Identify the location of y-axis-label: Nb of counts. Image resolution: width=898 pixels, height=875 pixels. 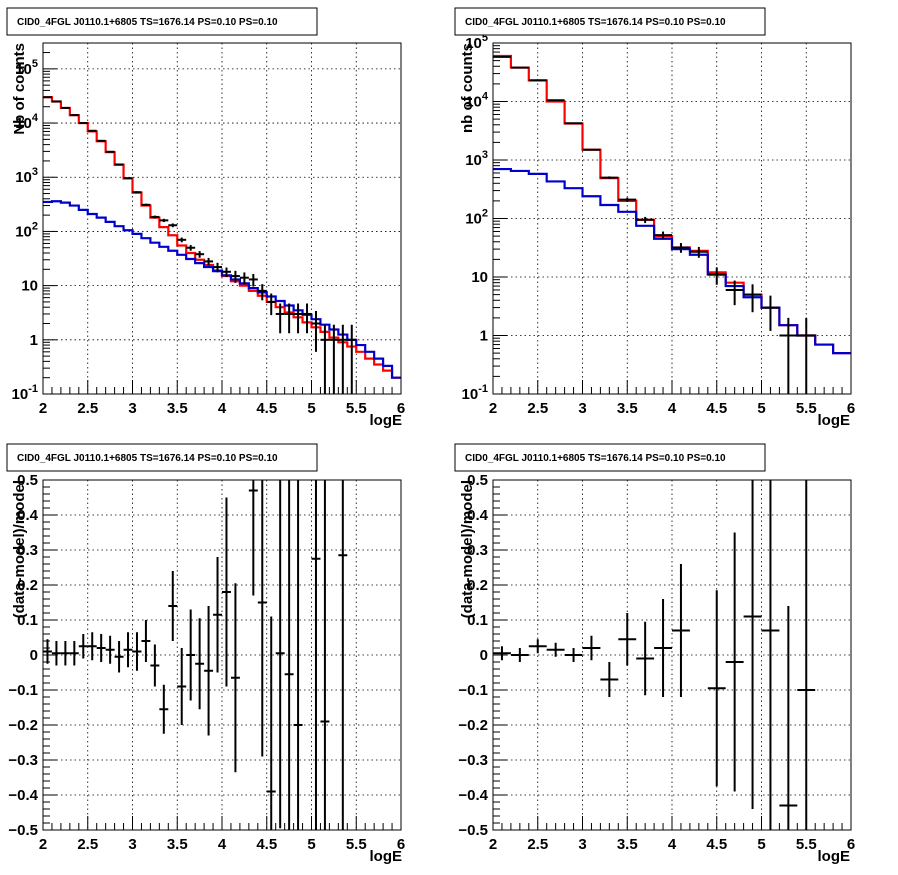
(19, 89).